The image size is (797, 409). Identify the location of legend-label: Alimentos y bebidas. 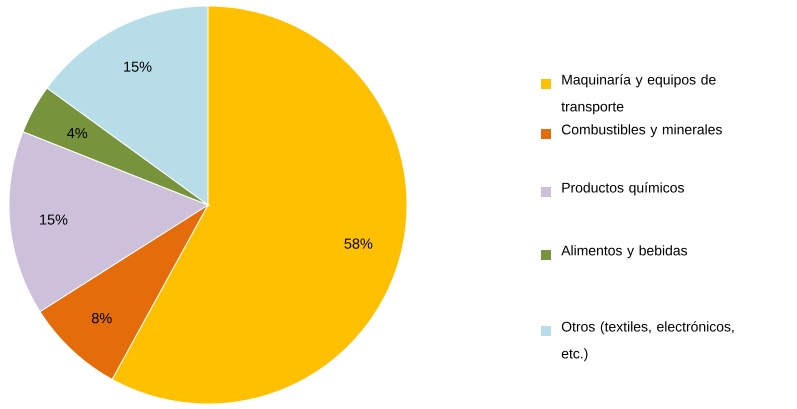
(624, 251).